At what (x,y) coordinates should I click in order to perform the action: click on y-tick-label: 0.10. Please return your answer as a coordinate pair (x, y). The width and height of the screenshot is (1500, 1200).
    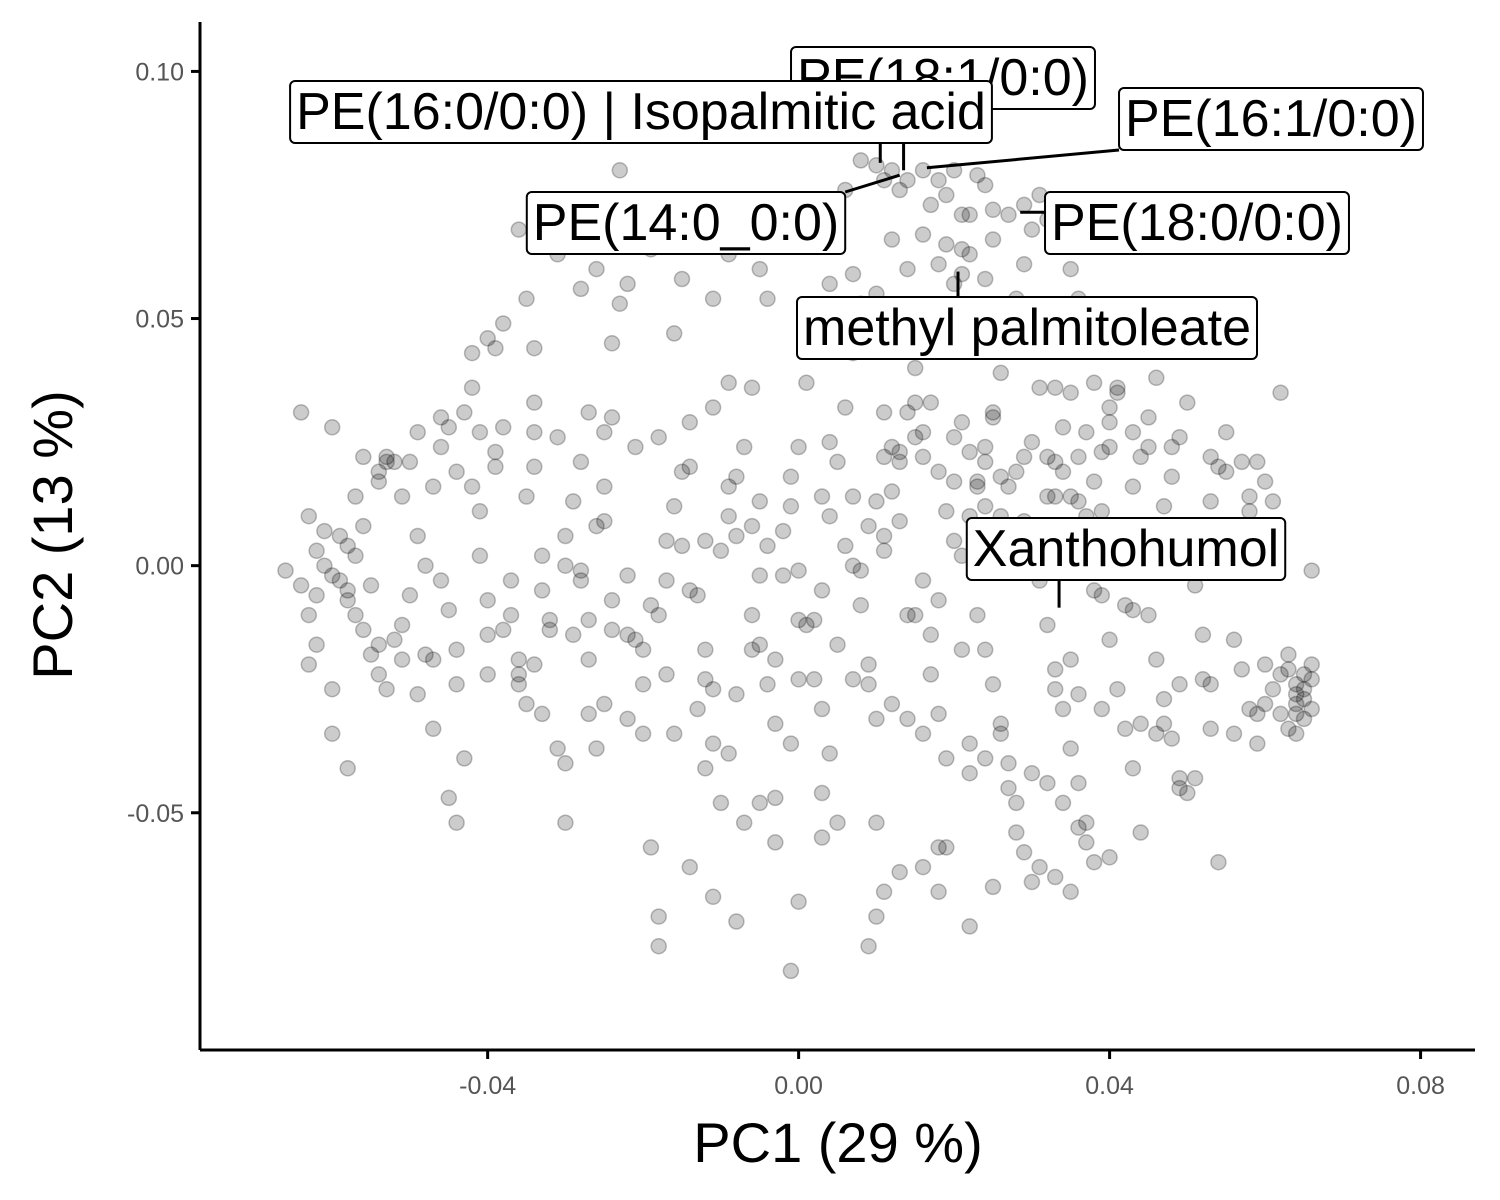
    Looking at the image, I should click on (159, 72).